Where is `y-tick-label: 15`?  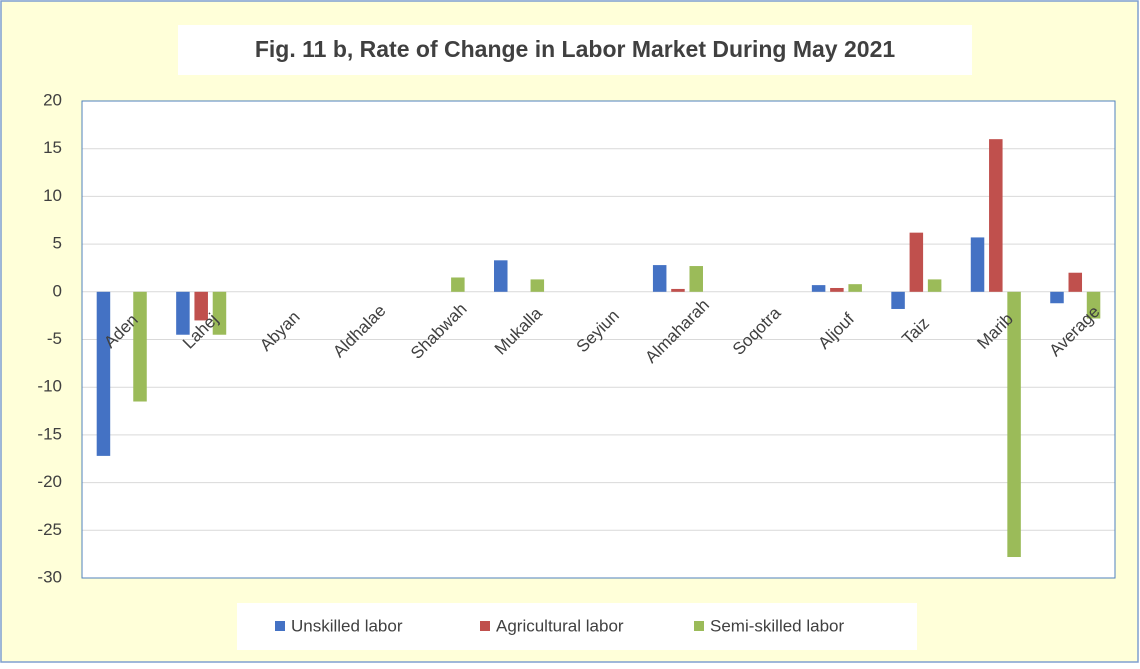
y-tick-label: 15 is located at coordinates (52, 147).